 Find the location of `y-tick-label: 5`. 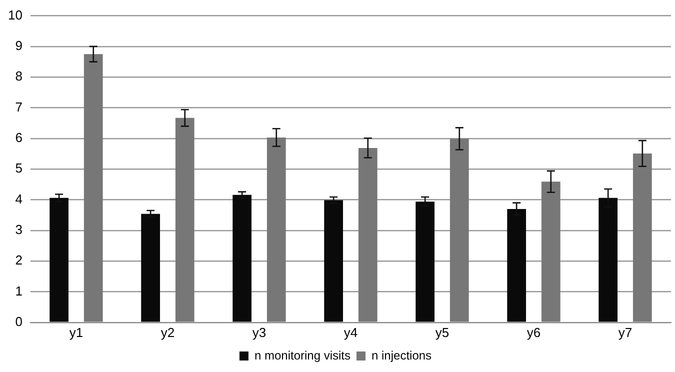

y-tick-label: 5 is located at coordinates (18, 168).